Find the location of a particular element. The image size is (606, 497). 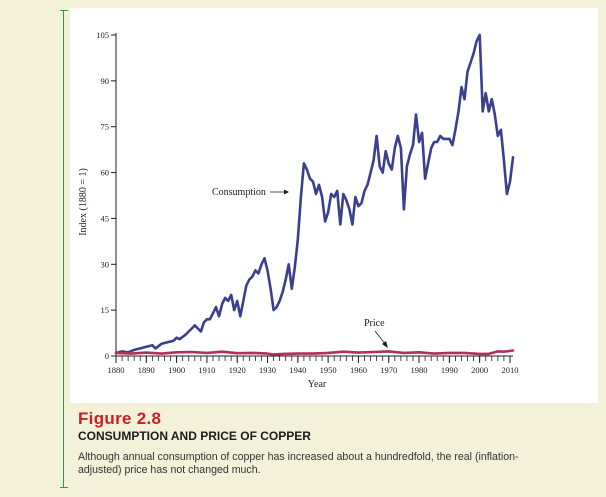

x-tick-label: 1880 is located at coordinates (116, 370).